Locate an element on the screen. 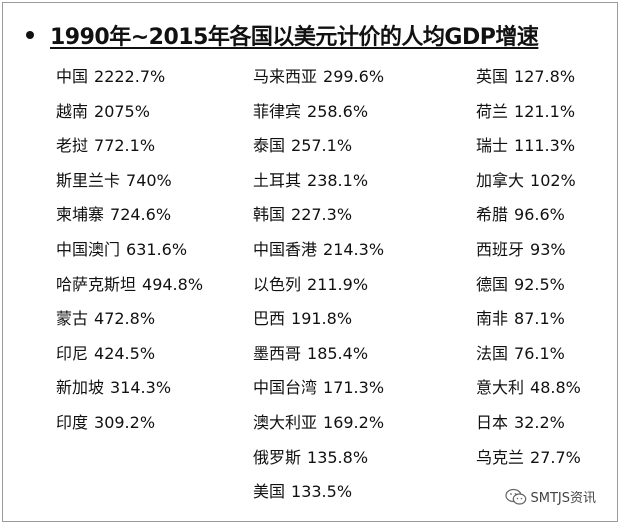 The image size is (622, 526). list-item: 英国 127.8% is located at coordinates (528, 83).